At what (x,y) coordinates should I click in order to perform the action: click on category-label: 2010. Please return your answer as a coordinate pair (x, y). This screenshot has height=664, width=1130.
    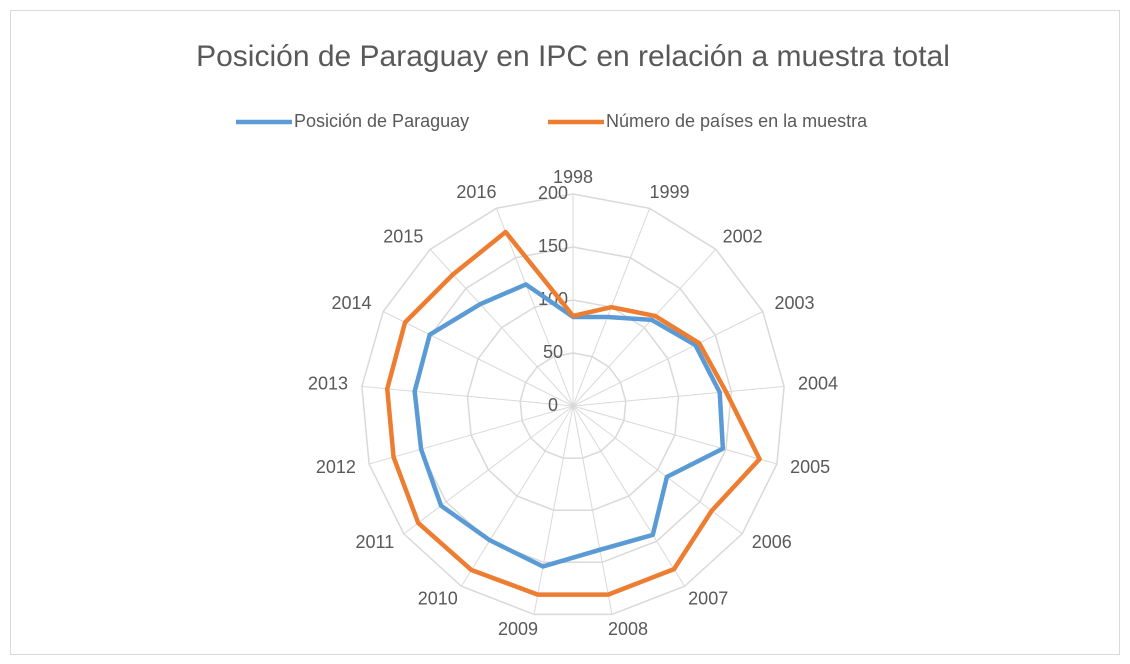
    Looking at the image, I should click on (438, 599).